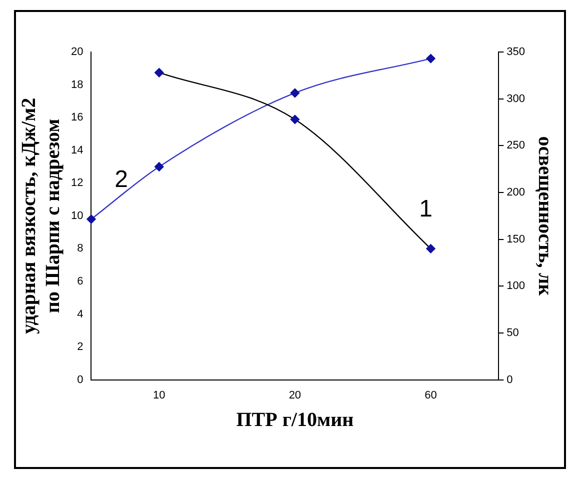 Image resolution: width=579 pixels, height=479 pixels. I want to click on y2-axis-title: освещенность, лк, so click(545, 216).